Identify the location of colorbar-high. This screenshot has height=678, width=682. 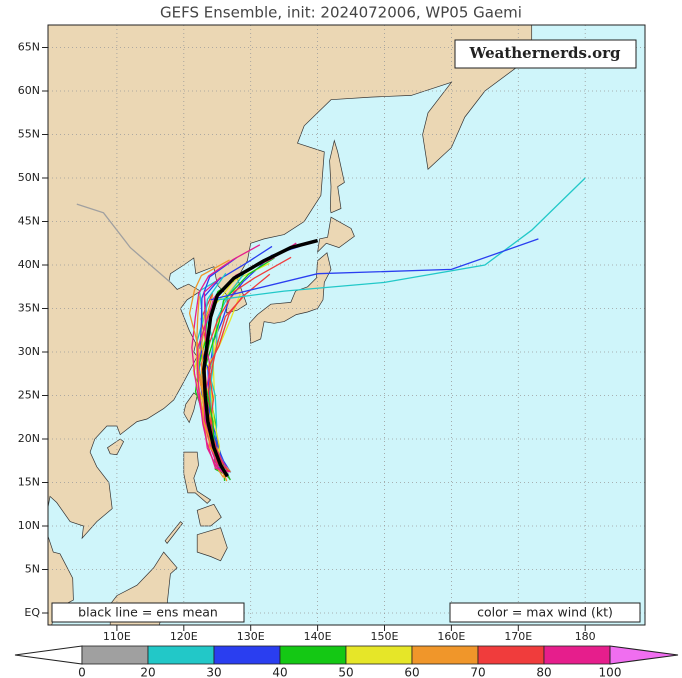
(644, 655).